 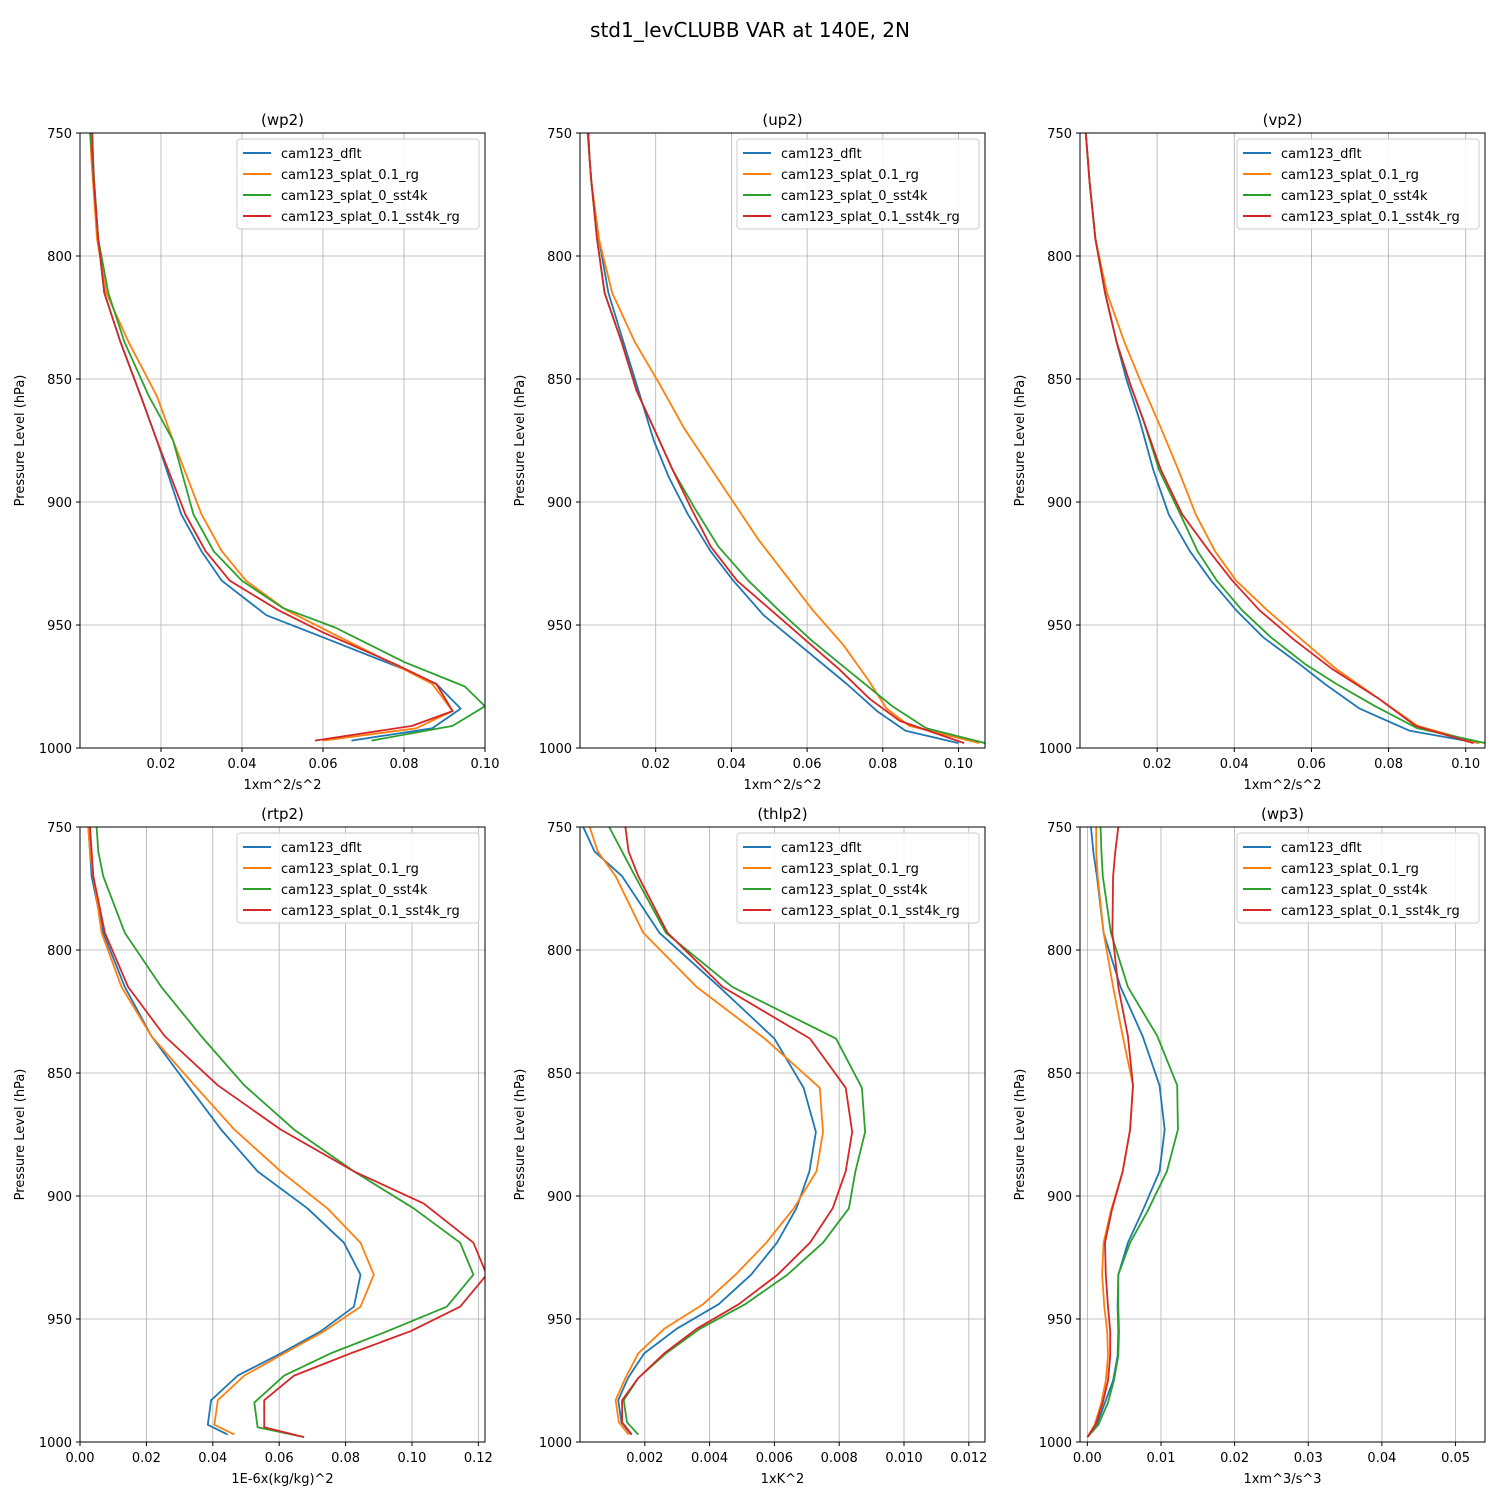 What do you see at coordinates (1282, 1479) in the screenshot?
I see `x-axis-label: 1xm^3/s^3` at bounding box center [1282, 1479].